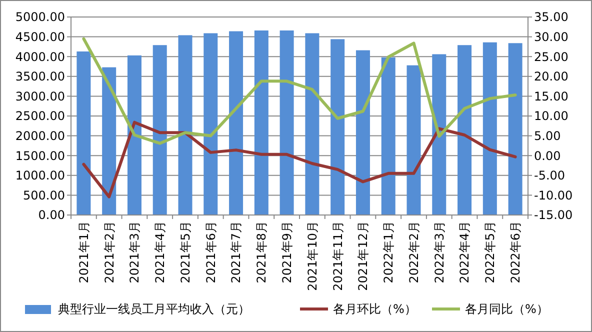  What do you see at coordinates (51, 215) in the screenshot?
I see `y-tick-label: 0.00` at bounding box center [51, 215].